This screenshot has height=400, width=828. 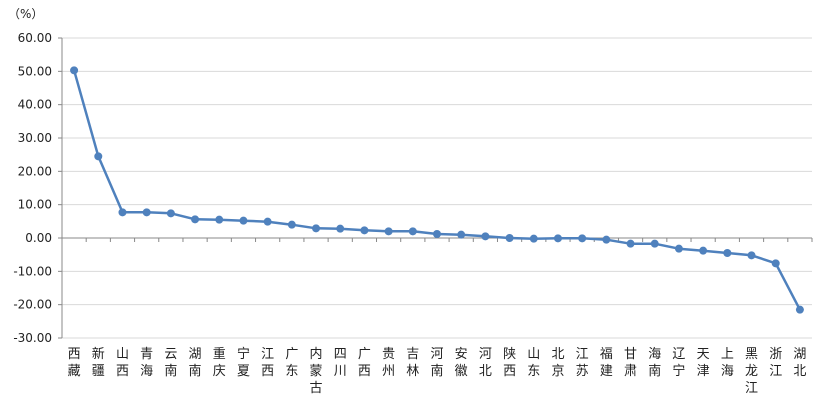 What do you see at coordinates (678, 363) in the screenshot?
I see `x-category-label: 辽宁` at bounding box center [678, 363].